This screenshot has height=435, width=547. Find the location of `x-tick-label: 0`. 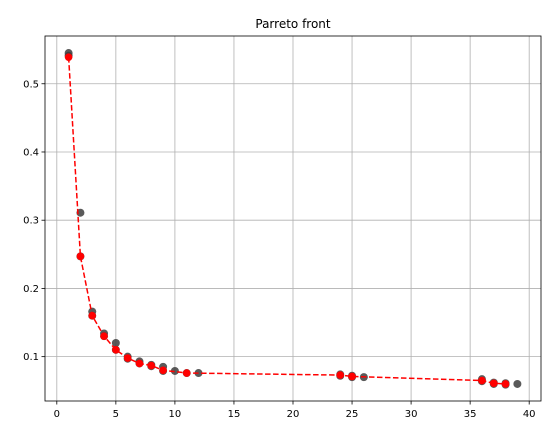

x-tick-label: 0 is located at coordinates (57, 414).